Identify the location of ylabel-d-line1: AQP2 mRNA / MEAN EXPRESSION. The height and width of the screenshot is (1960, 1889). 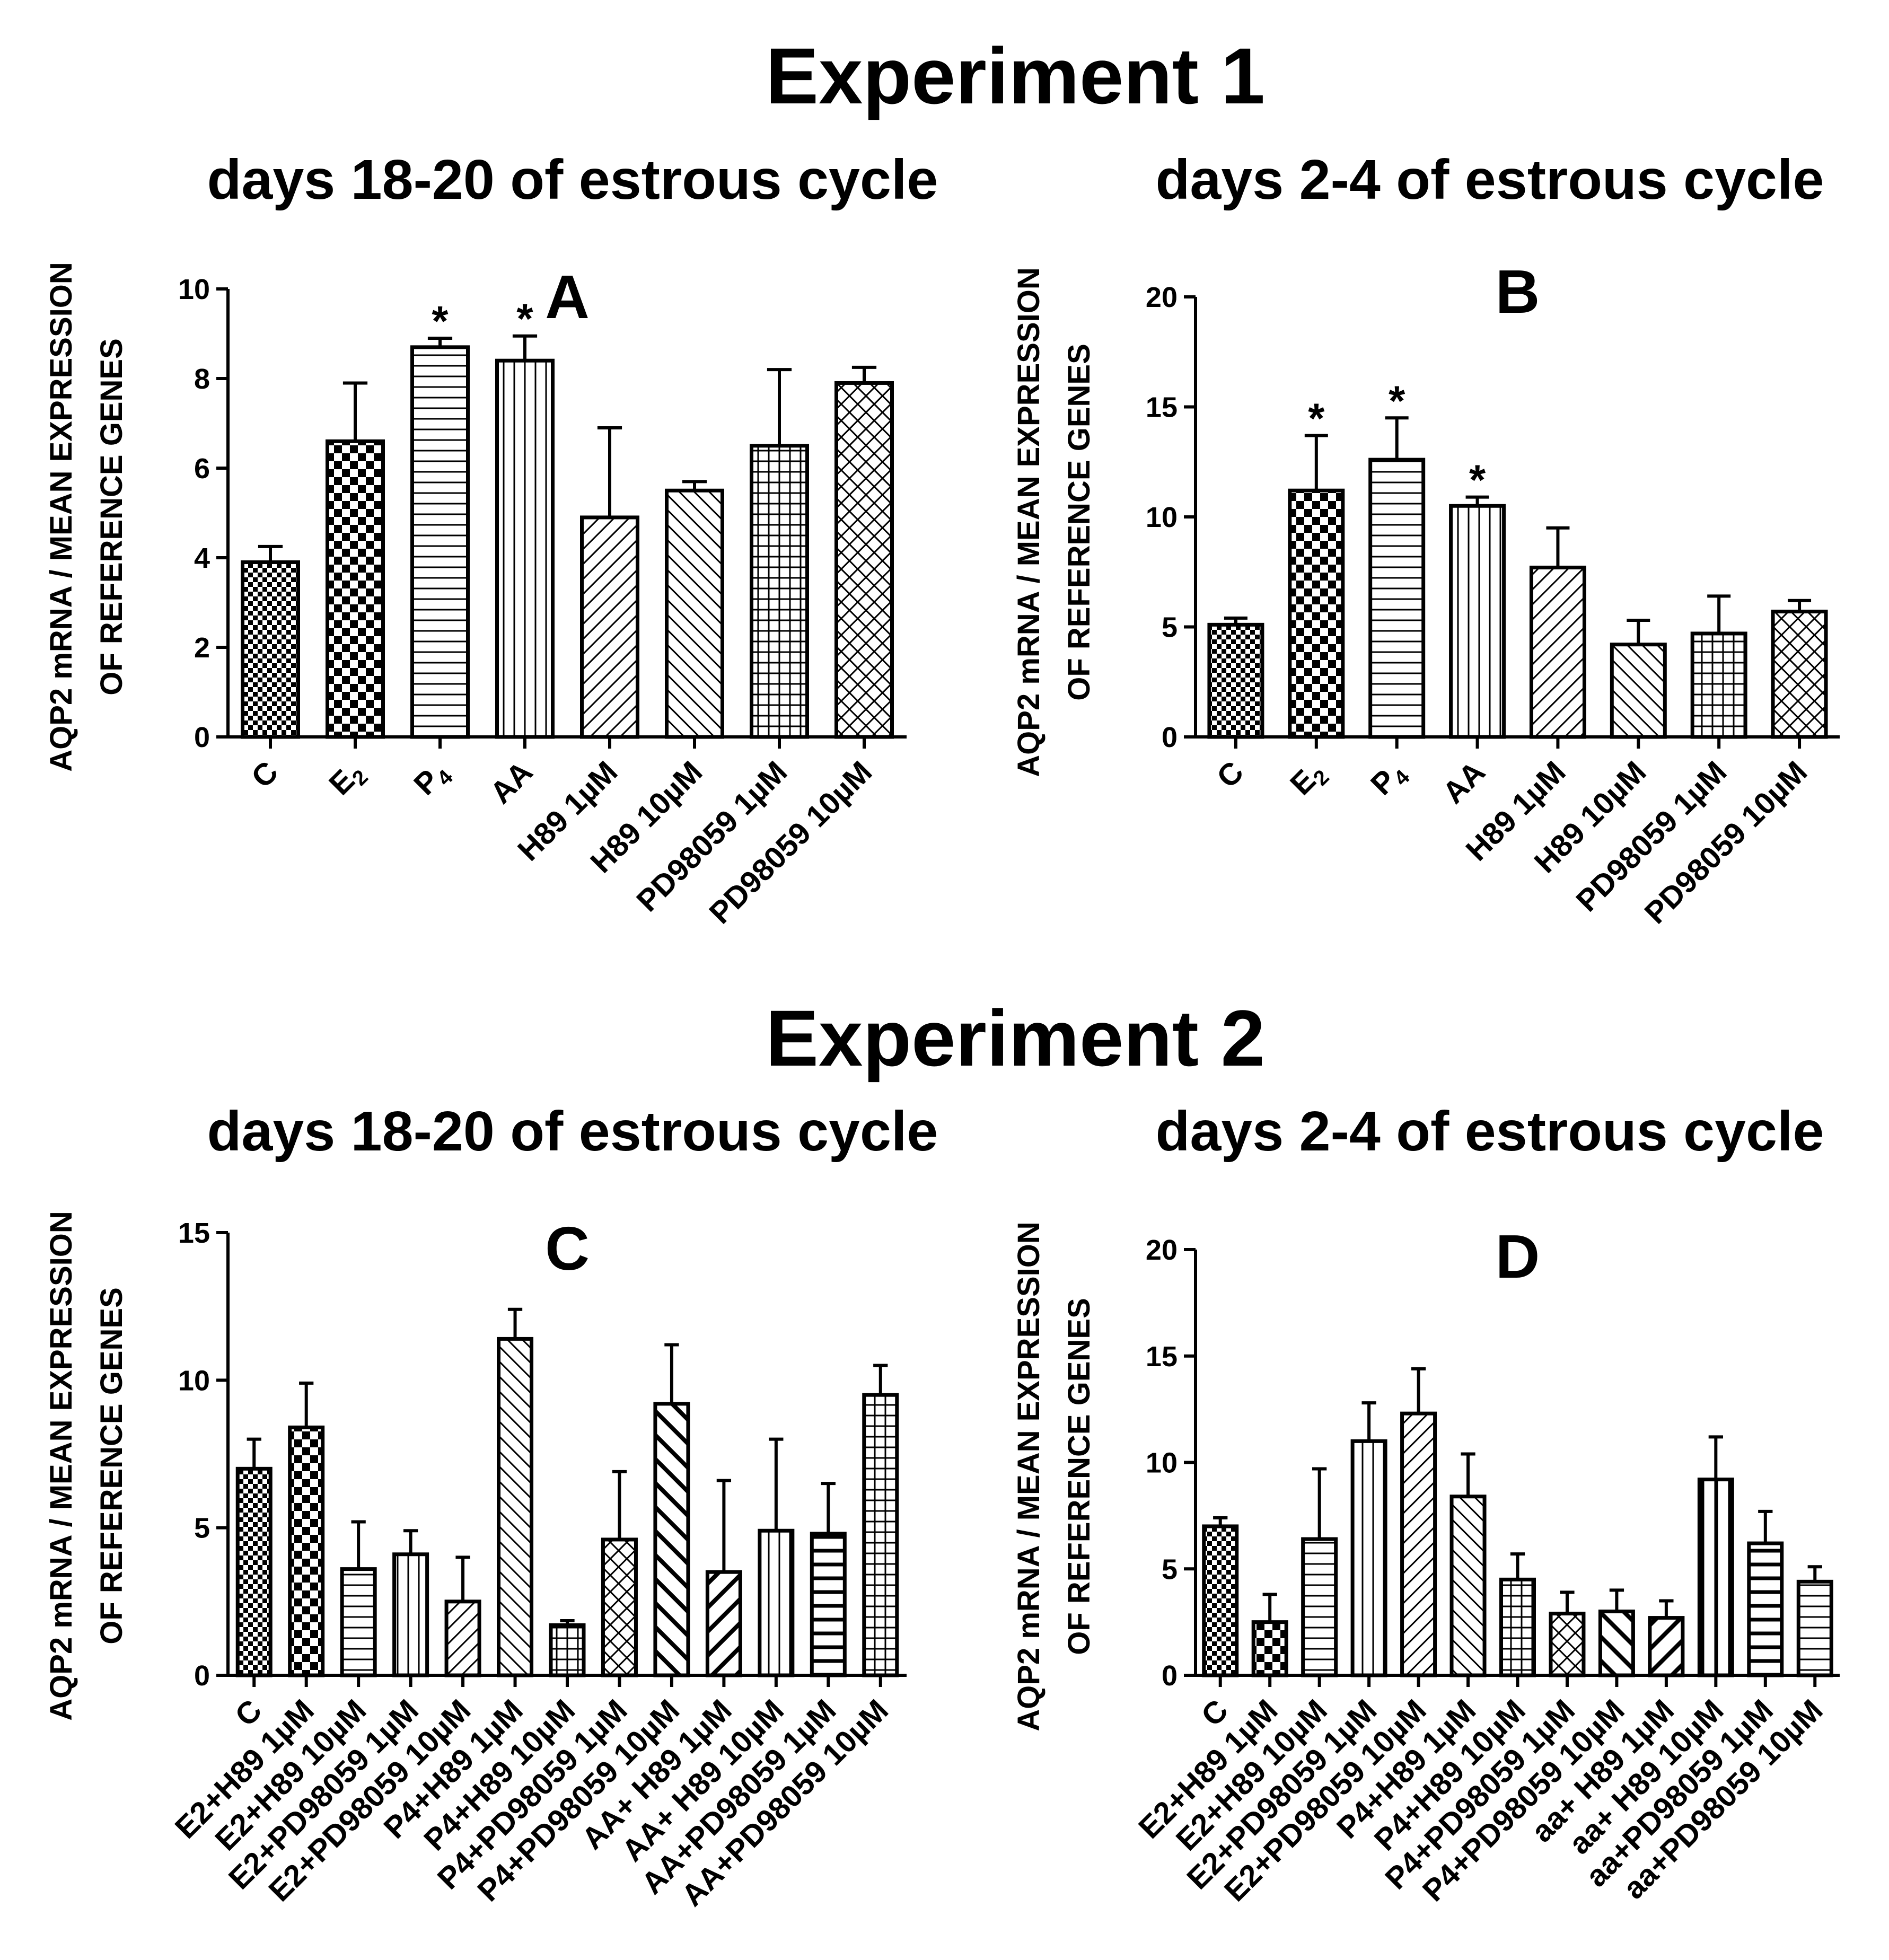
(1029, 1476).